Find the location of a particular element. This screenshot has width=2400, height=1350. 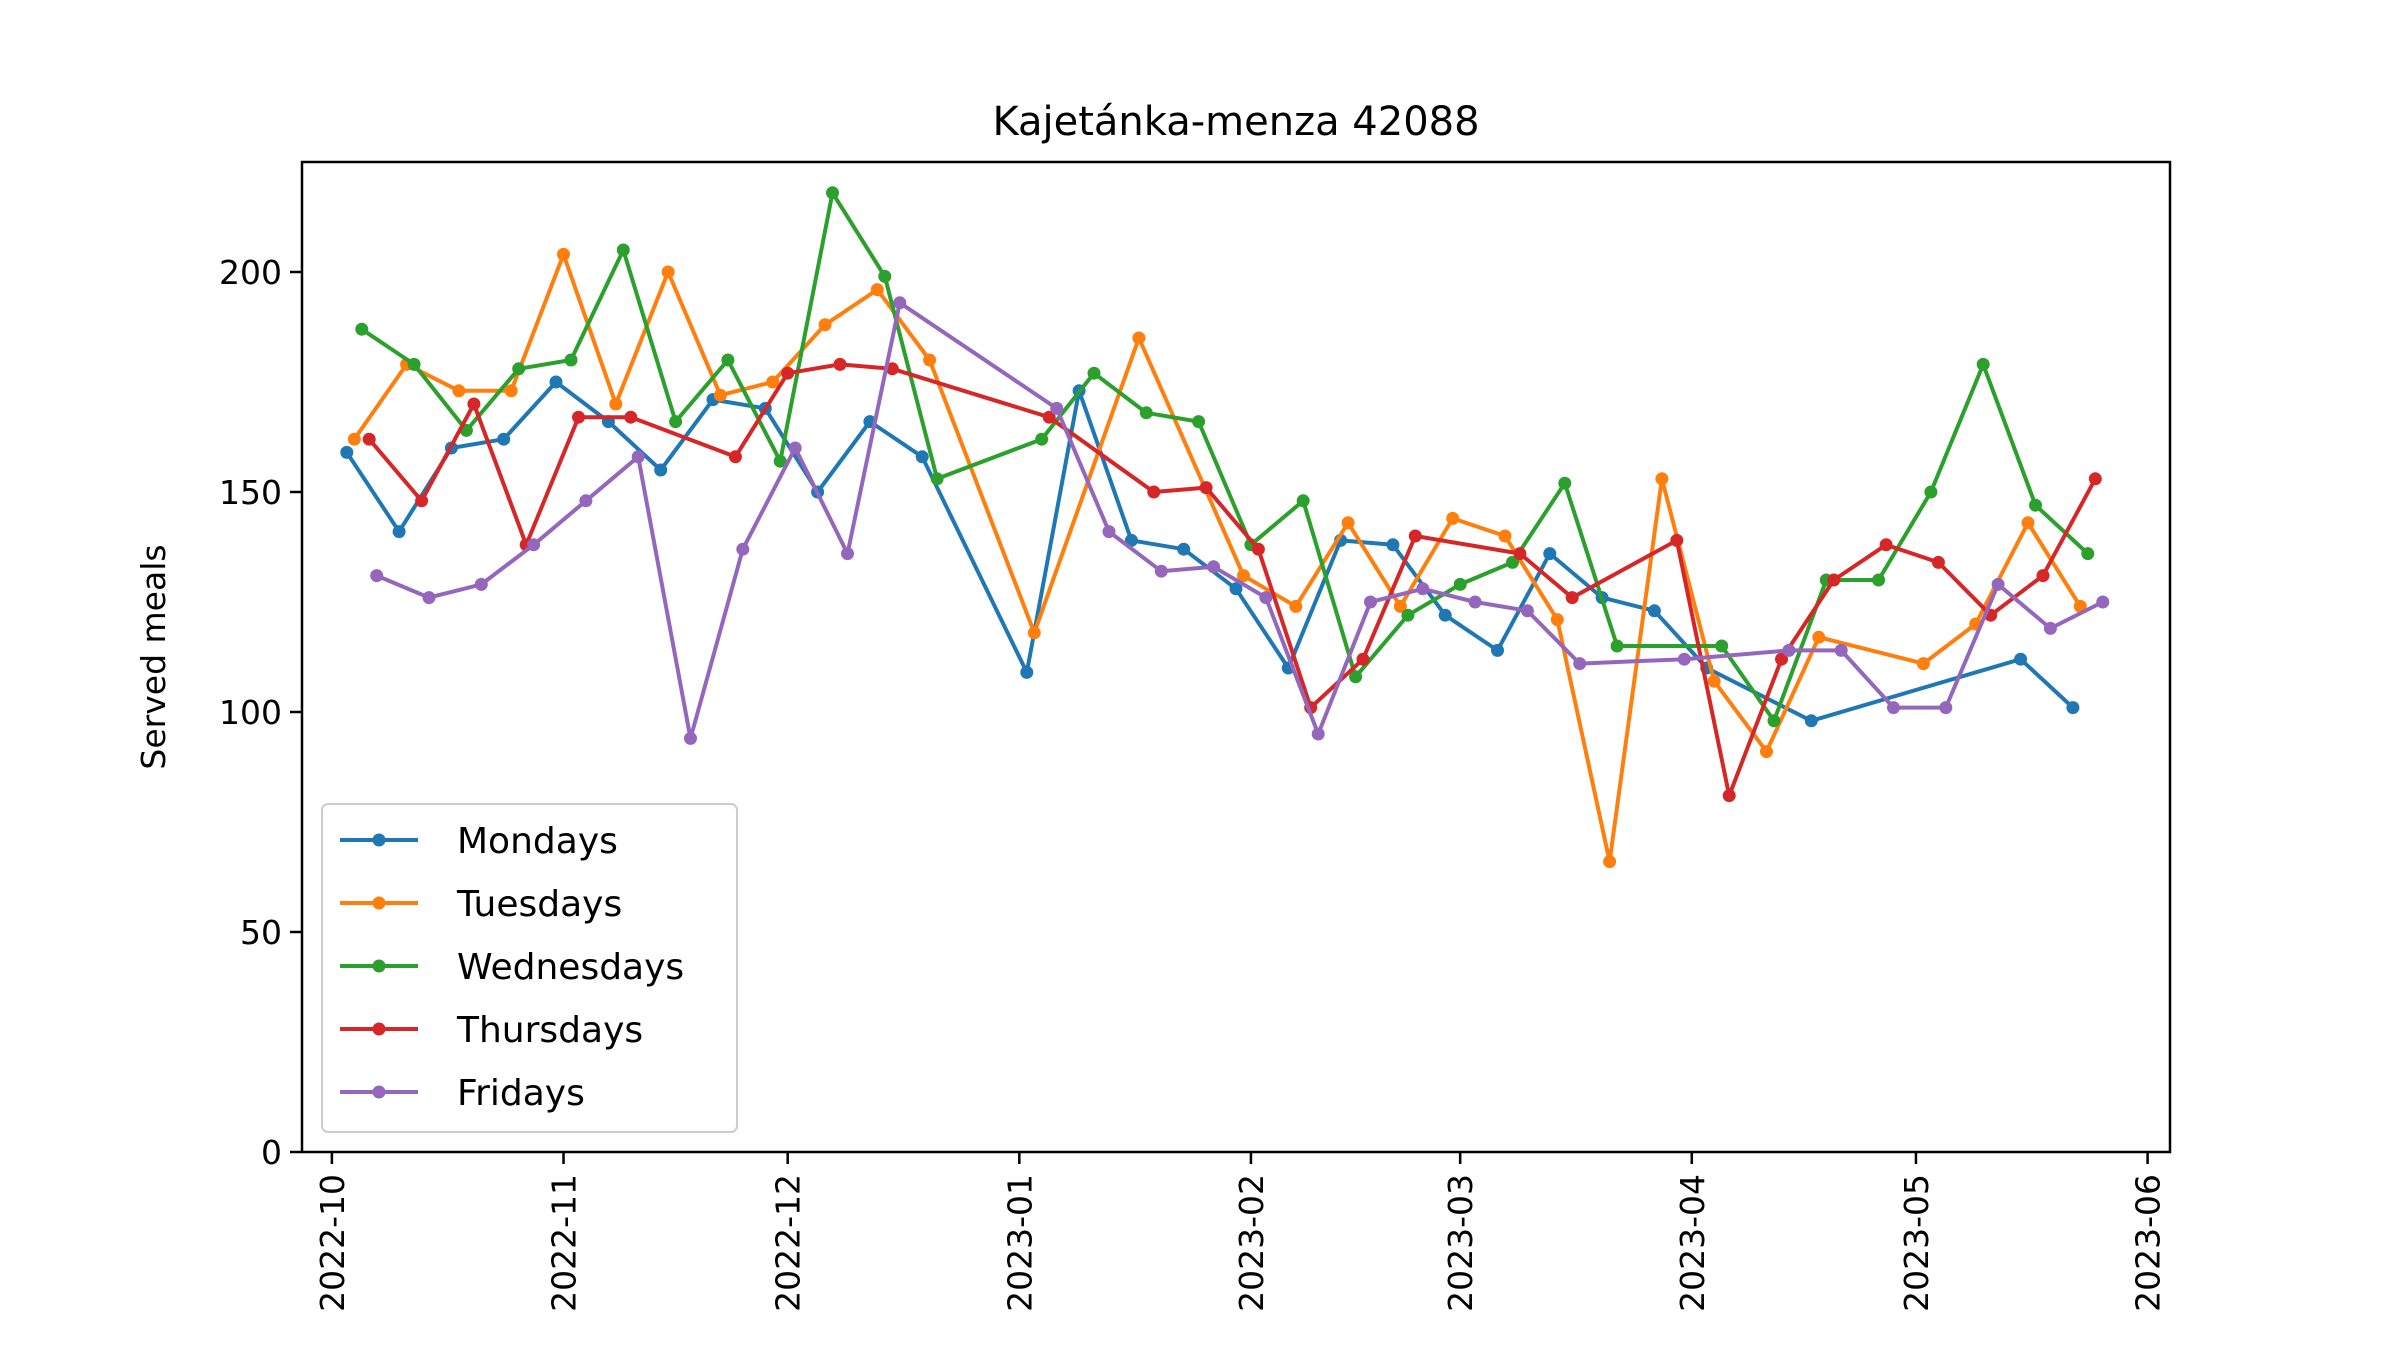

legend-item-mondays: Mondays is located at coordinates (479, 841).